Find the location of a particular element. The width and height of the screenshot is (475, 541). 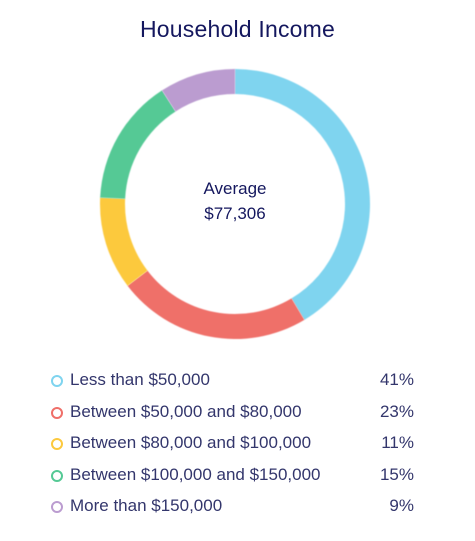

legend-item: Between $100,000 and $150,000 15% is located at coordinates (233, 479).